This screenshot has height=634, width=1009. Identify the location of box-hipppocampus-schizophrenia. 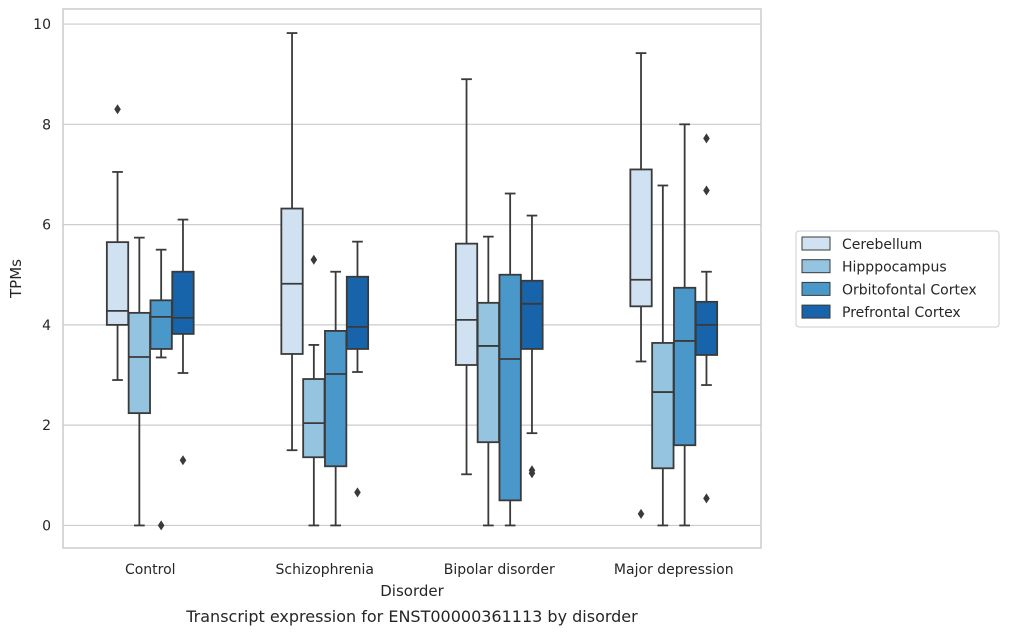
(314, 390).